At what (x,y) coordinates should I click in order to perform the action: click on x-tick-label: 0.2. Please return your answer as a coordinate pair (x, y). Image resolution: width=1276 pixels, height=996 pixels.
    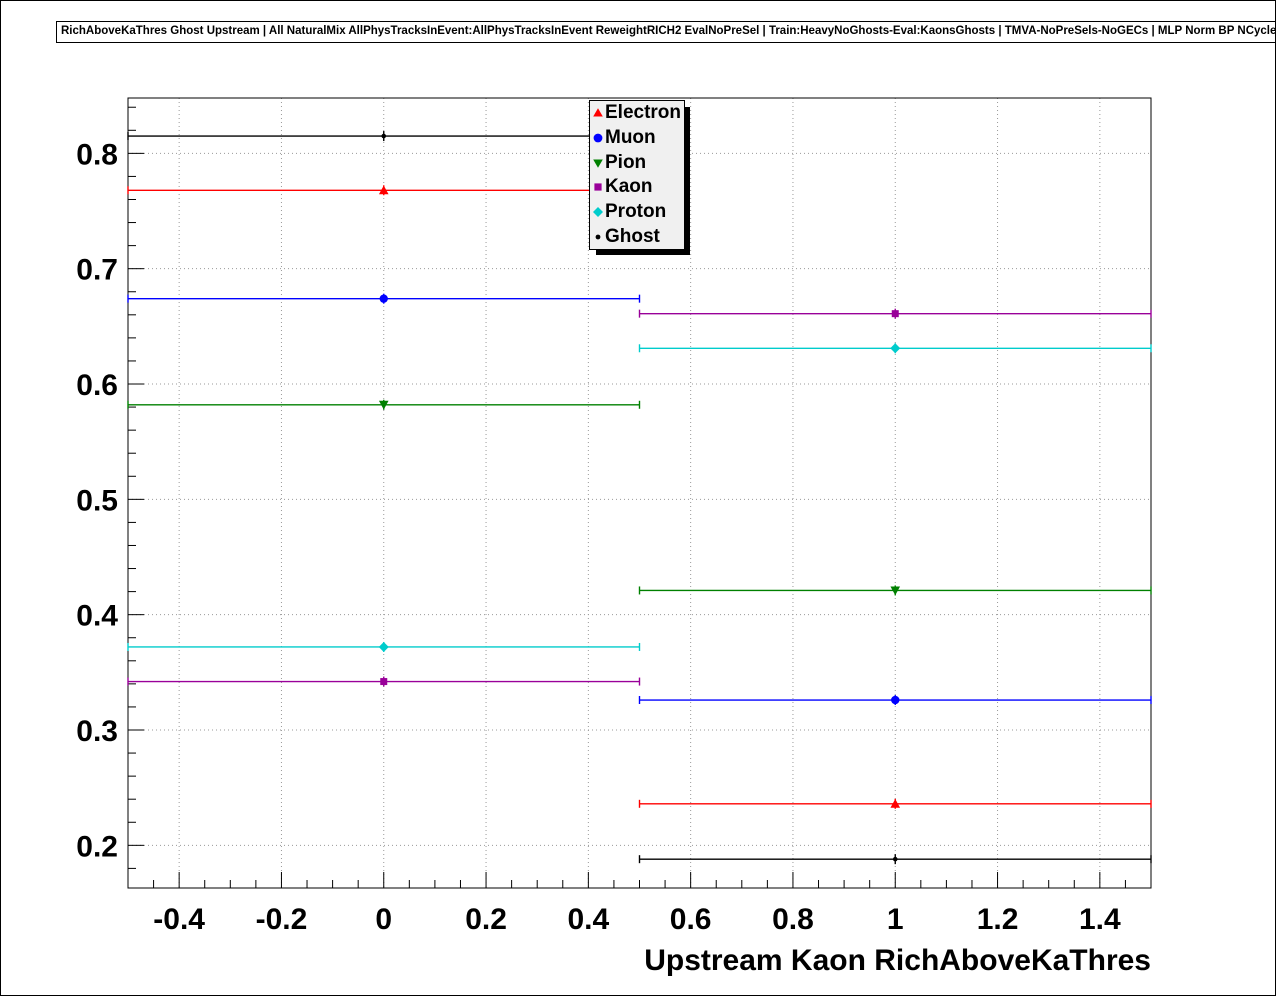
    Looking at the image, I should click on (486, 919).